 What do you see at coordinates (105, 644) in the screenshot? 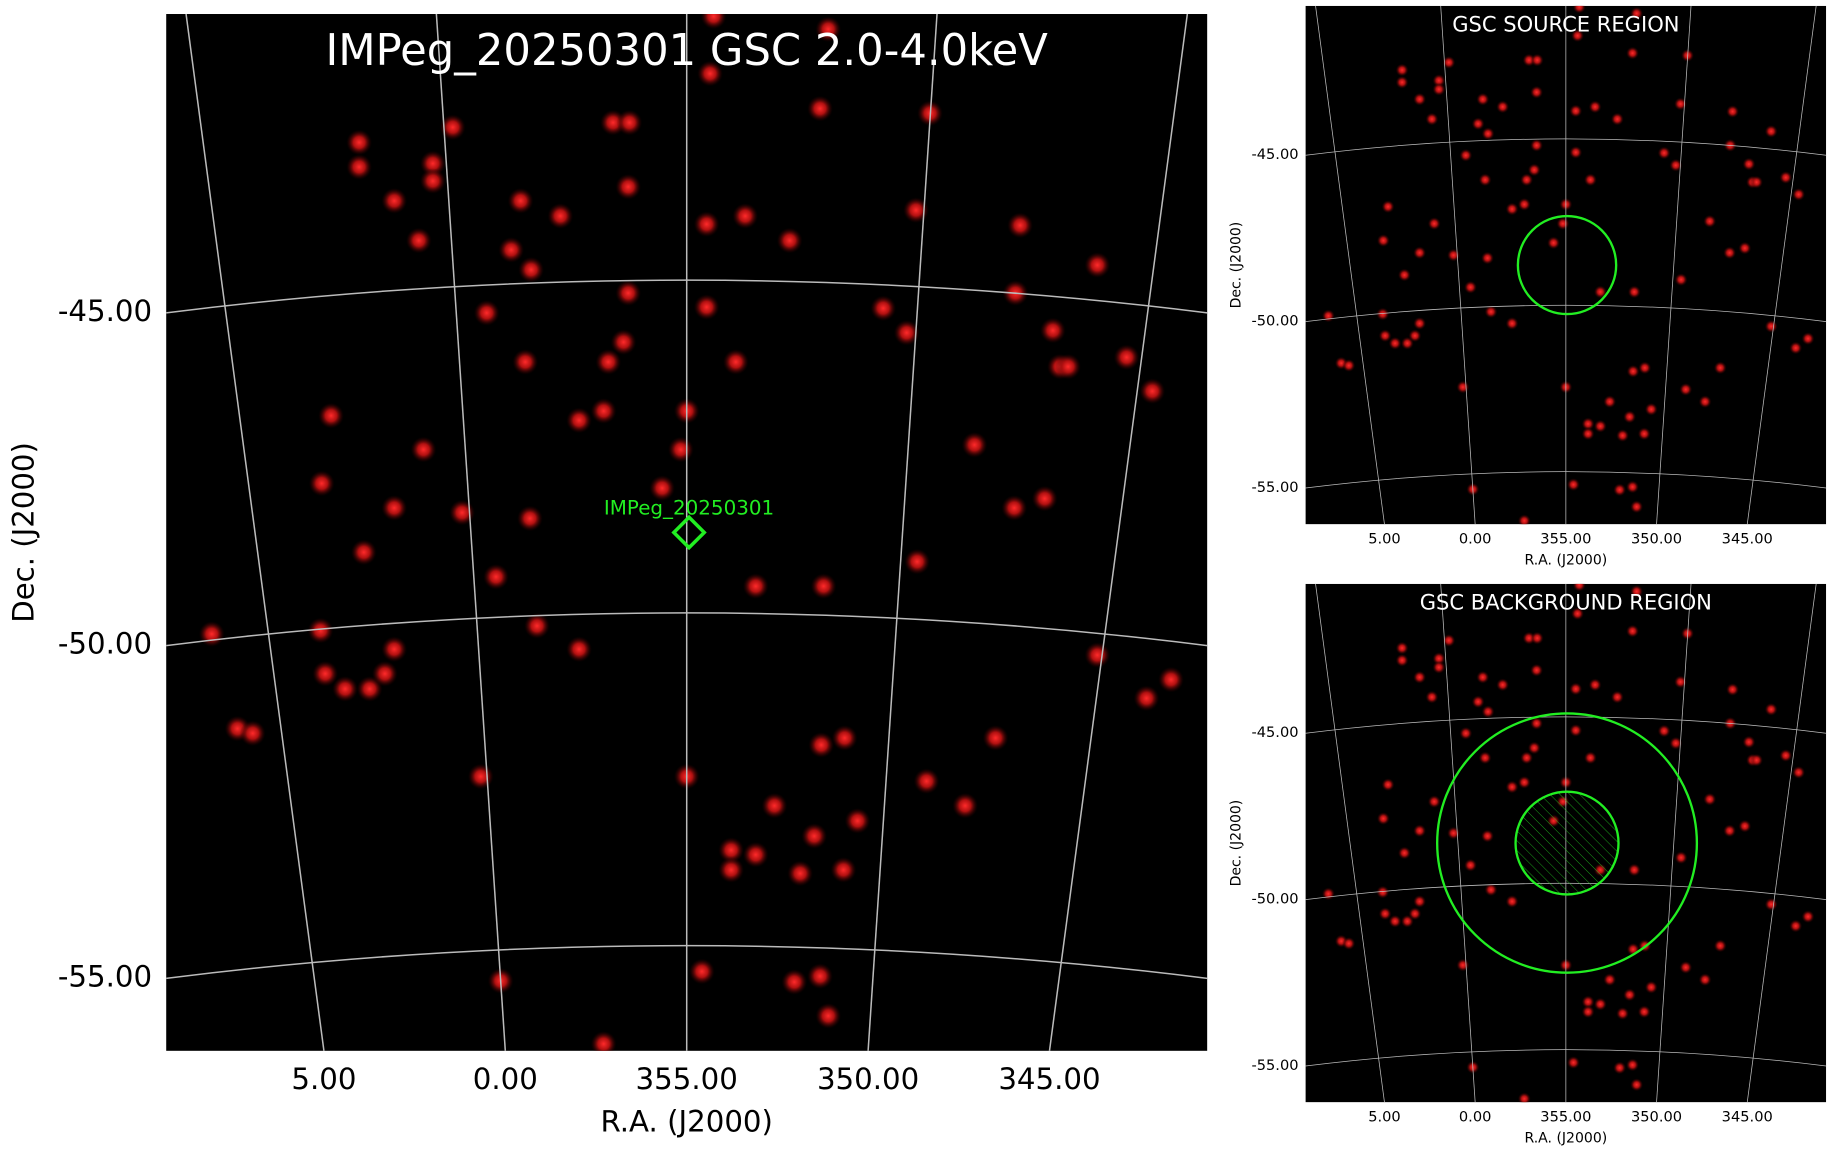
I see `y-tick-label: -50.00` at bounding box center [105, 644].